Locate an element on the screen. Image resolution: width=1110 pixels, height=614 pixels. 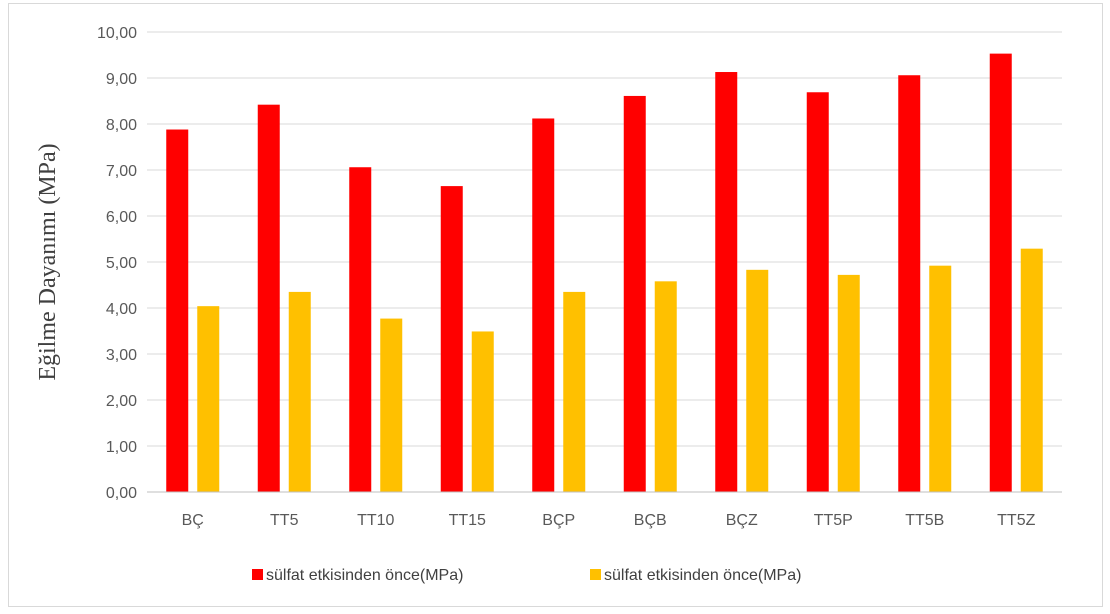
y-tick-label: 5,00 is located at coordinates (121, 263).